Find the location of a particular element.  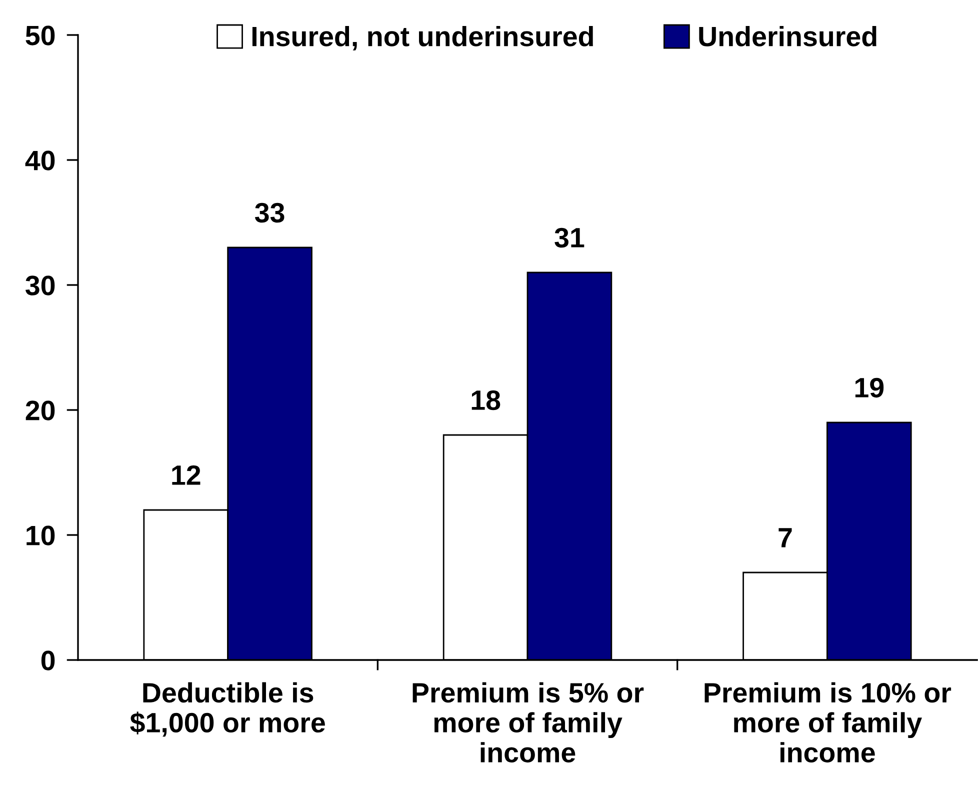

data-label: 18 is located at coordinates (486, 400).